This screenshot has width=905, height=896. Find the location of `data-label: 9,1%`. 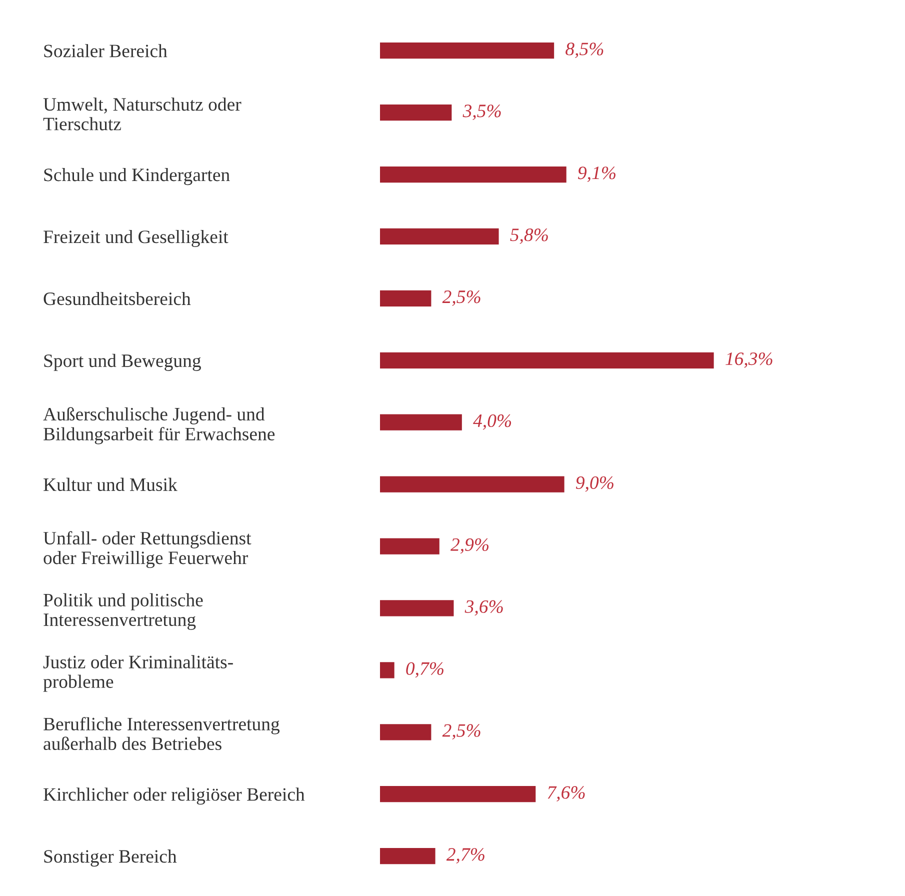

data-label: 9,1% is located at coordinates (597, 174).